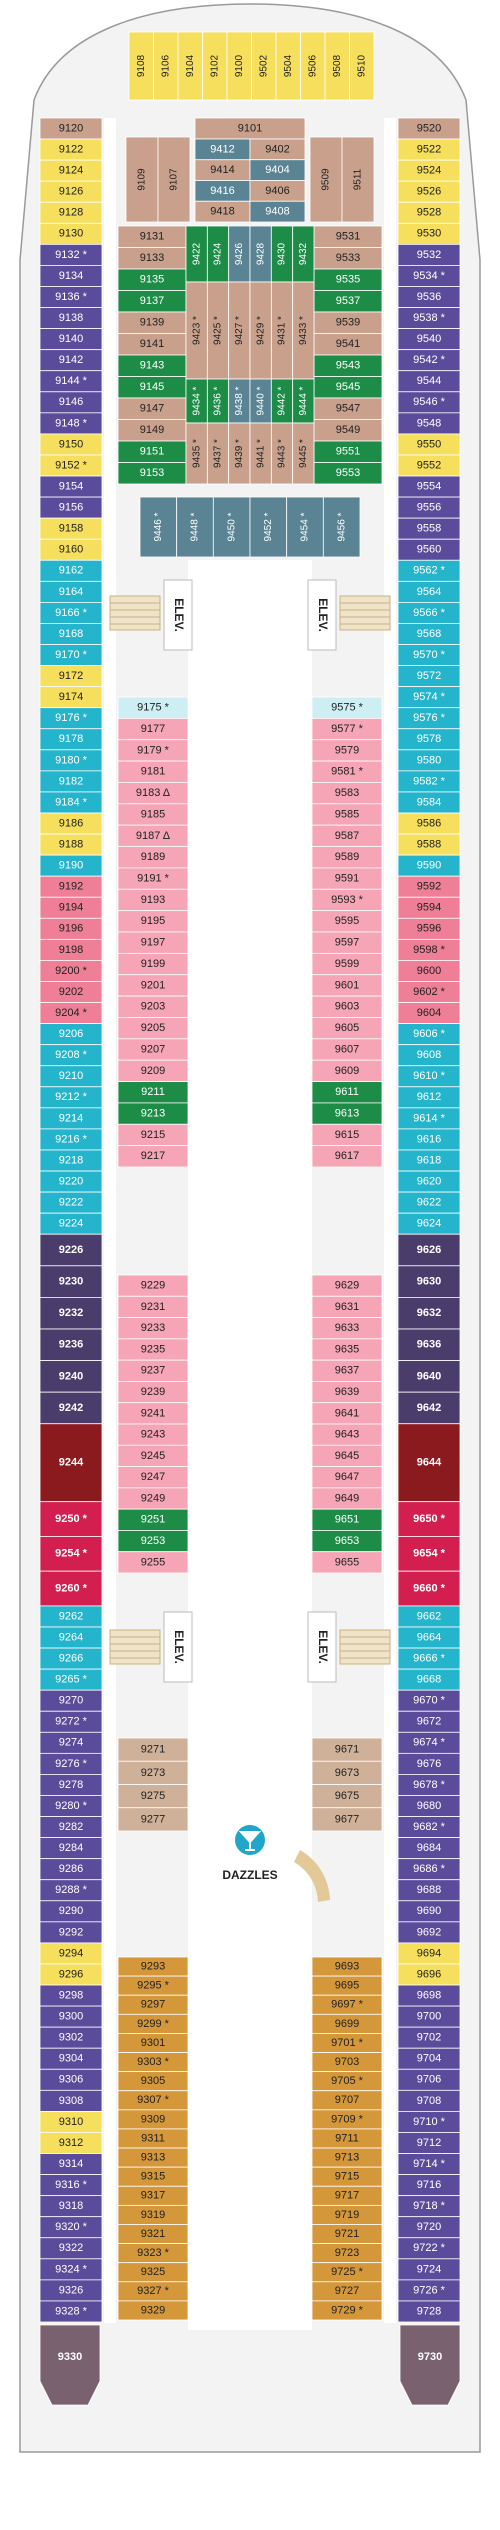 The width and height of the screenshot is (500, 2530). What do you see at coordinates (429, 1616) in the screenshot?
I see `cabin-number: 9662` at bounding box center [429, 1616].